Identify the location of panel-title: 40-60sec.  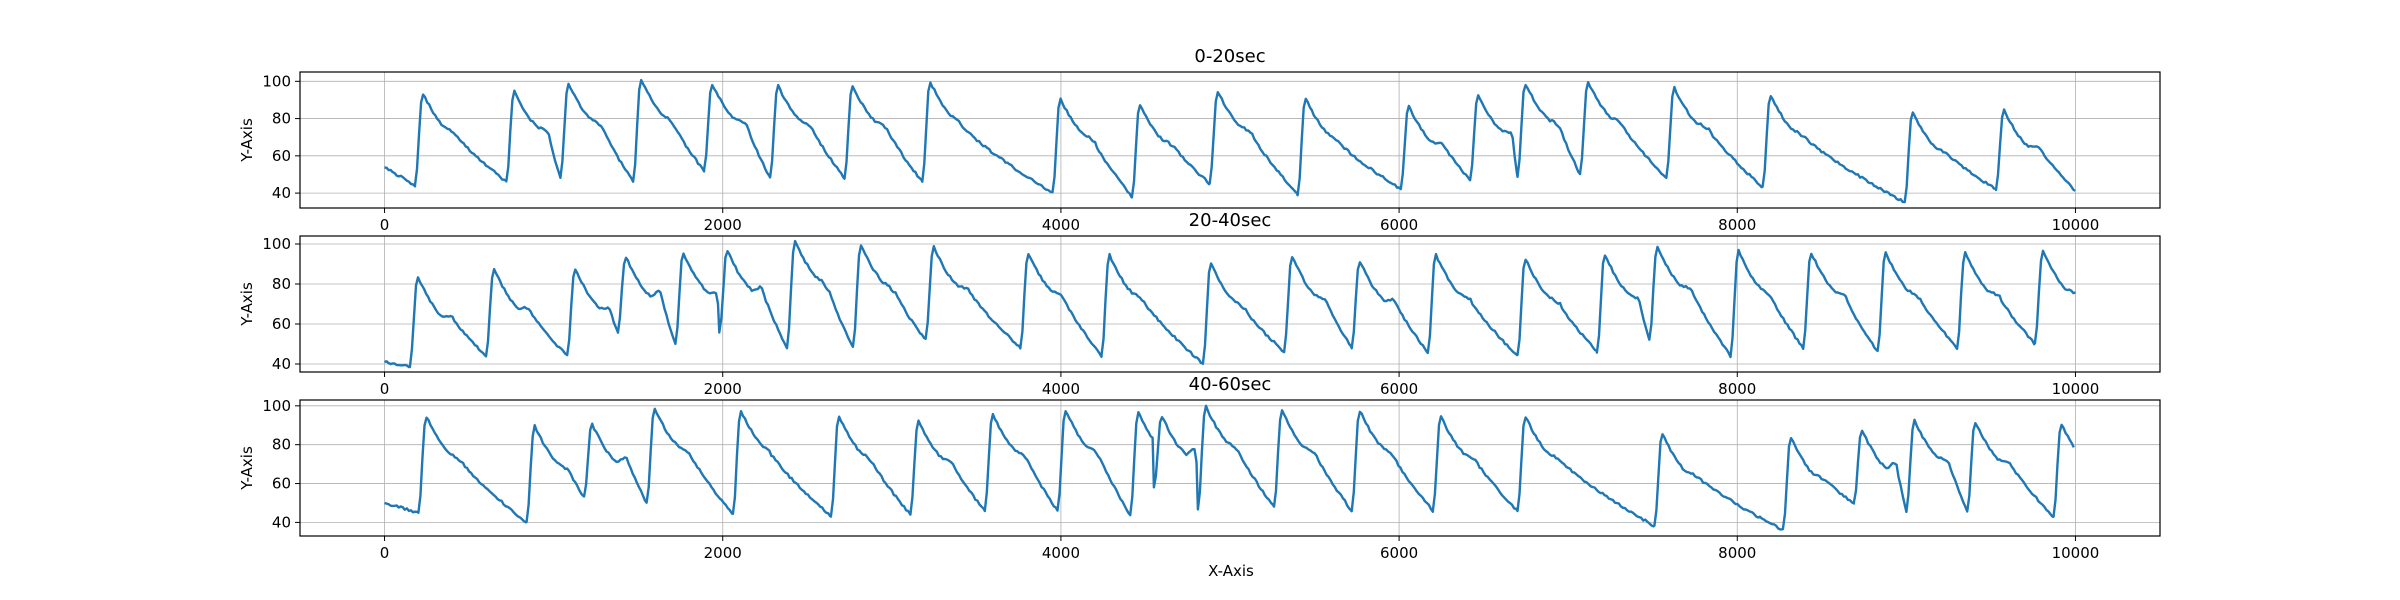
(1230, 384).